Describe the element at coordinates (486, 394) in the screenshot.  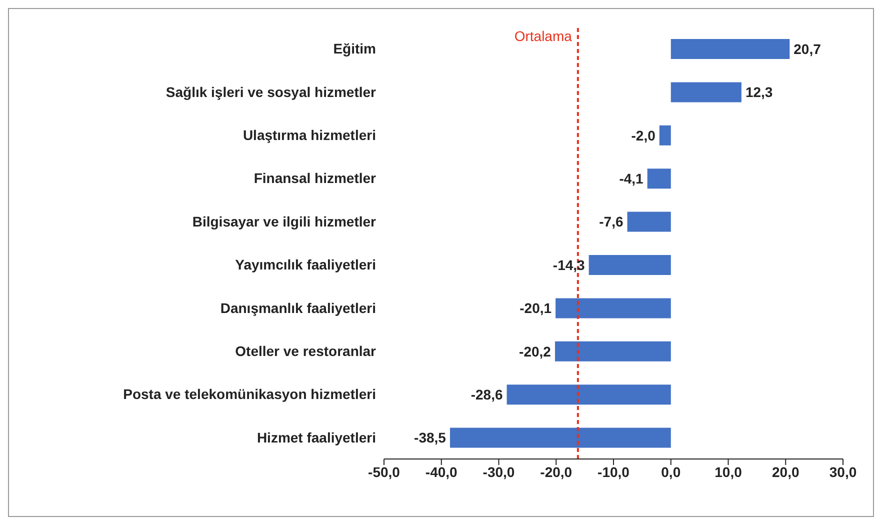
I see `data-label: -28,6` at that location.